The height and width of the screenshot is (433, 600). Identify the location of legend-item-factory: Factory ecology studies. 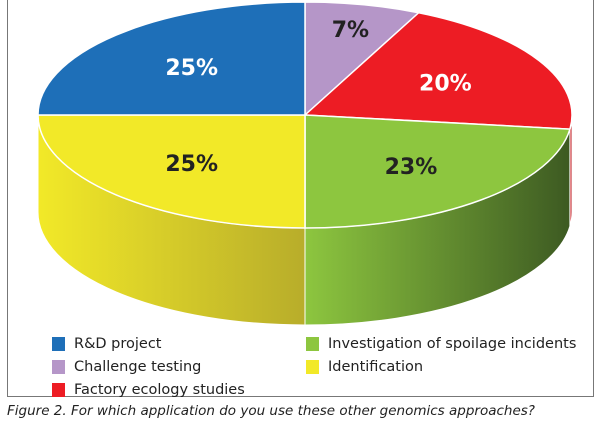
(148, 390).